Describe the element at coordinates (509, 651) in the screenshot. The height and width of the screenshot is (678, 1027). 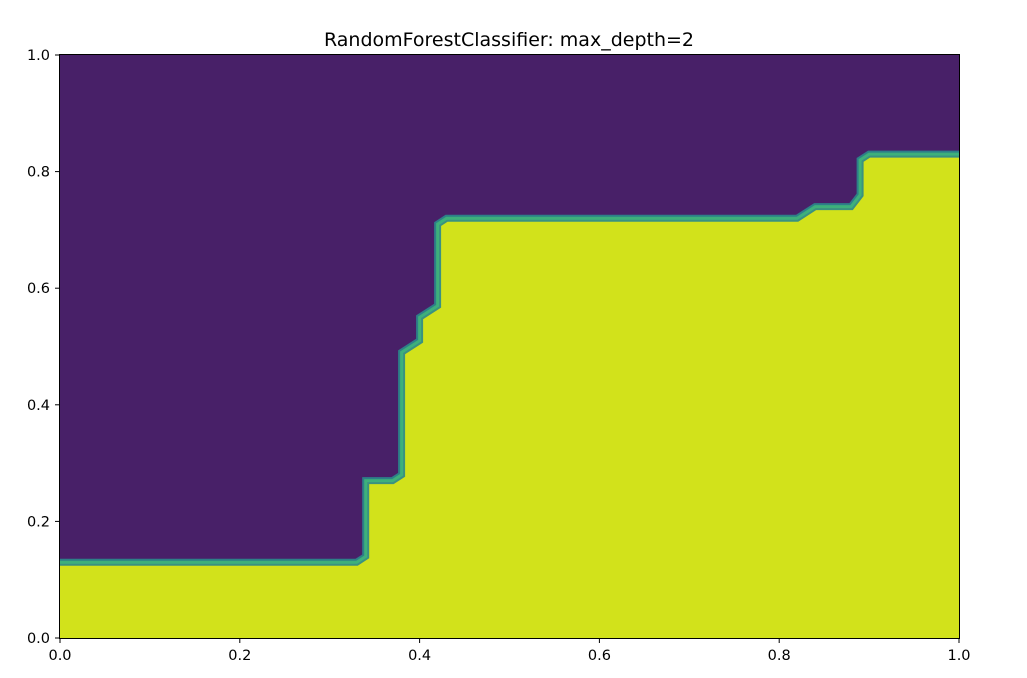
I see `x-axis: 0.0 0.2 0.4 0.6 0.8 1.0` at that location.